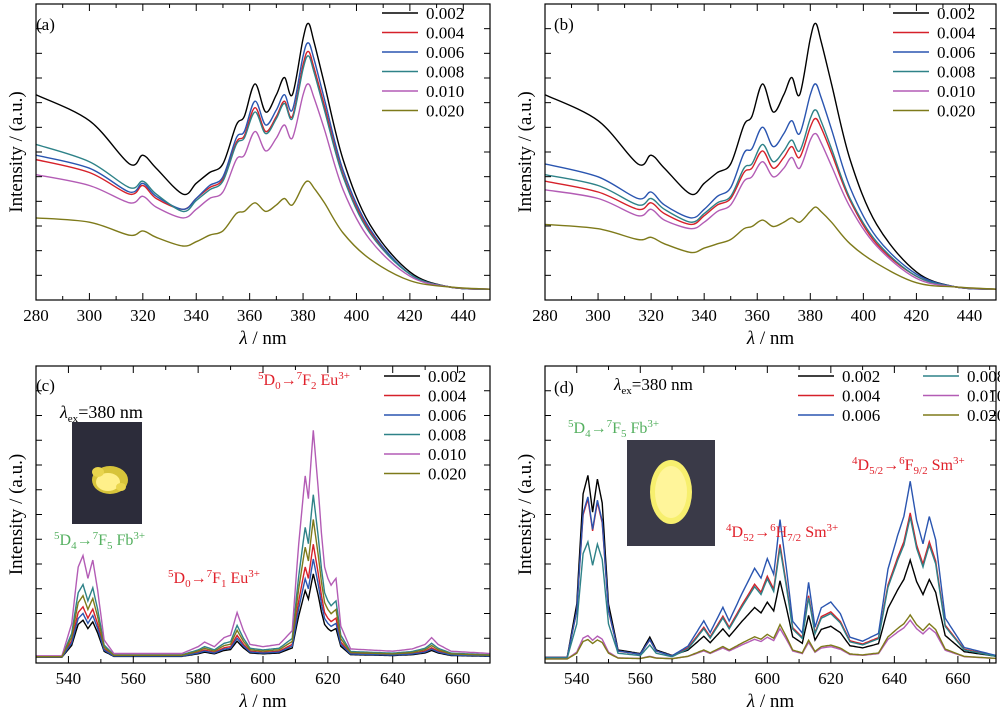 This screenshot has width=1000, height=712. Describe the element at coordinates (303, 315) in the screenshot. I see `x-tick-label: 380` at that location.